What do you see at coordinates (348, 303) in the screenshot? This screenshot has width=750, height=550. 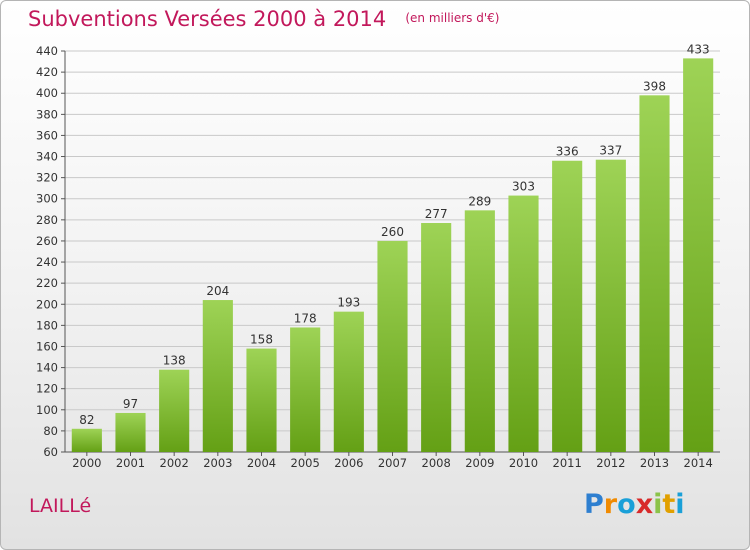 I see `data-label: 193` at bounding box center [348, 303].